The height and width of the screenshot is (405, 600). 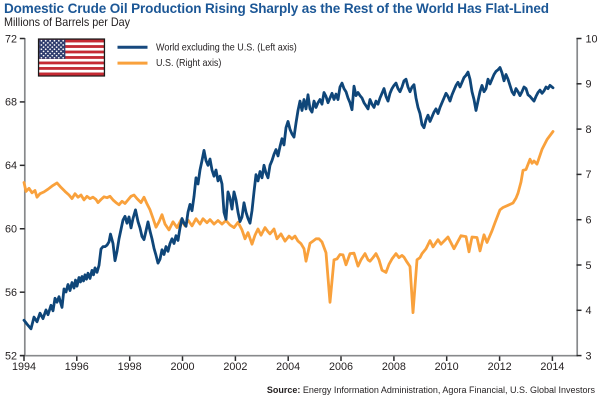 I want to click on svg-text: 1994, so click(x=24, y=367).